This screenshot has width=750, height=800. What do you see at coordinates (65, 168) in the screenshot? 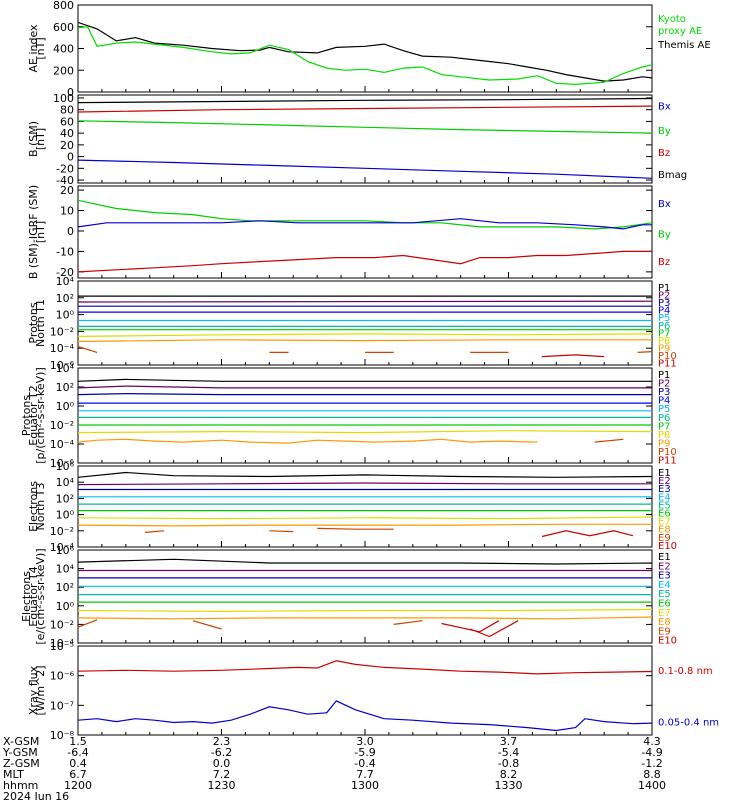
I see `y-tick-label: -20` at bounding box center [65, 168].